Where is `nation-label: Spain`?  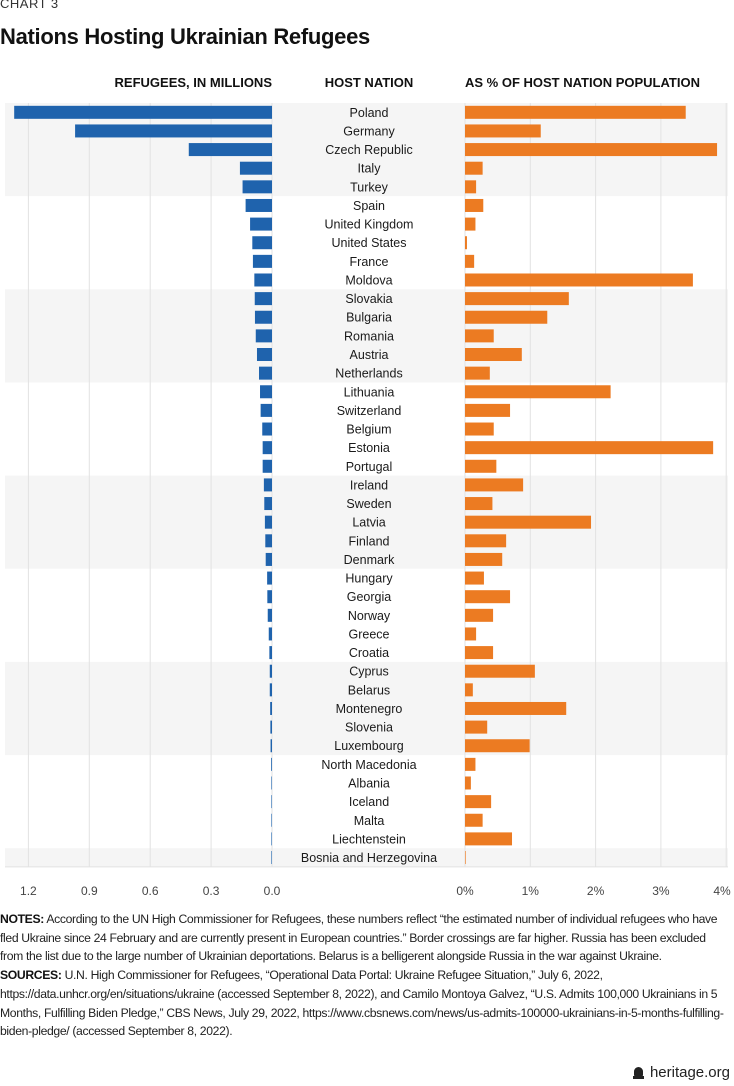 nation-label: Spain is located at coordinates (369, 206).